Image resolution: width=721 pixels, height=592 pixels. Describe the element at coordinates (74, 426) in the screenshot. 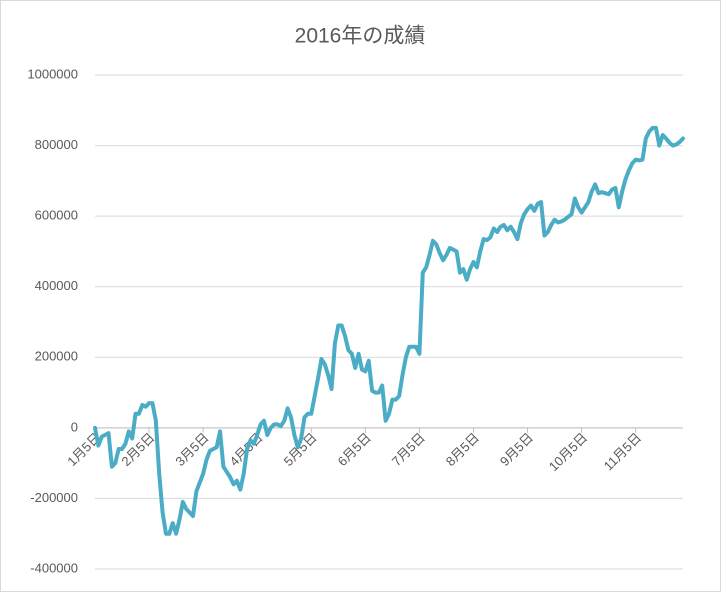

I see `y-tick-label: 0` at that location.